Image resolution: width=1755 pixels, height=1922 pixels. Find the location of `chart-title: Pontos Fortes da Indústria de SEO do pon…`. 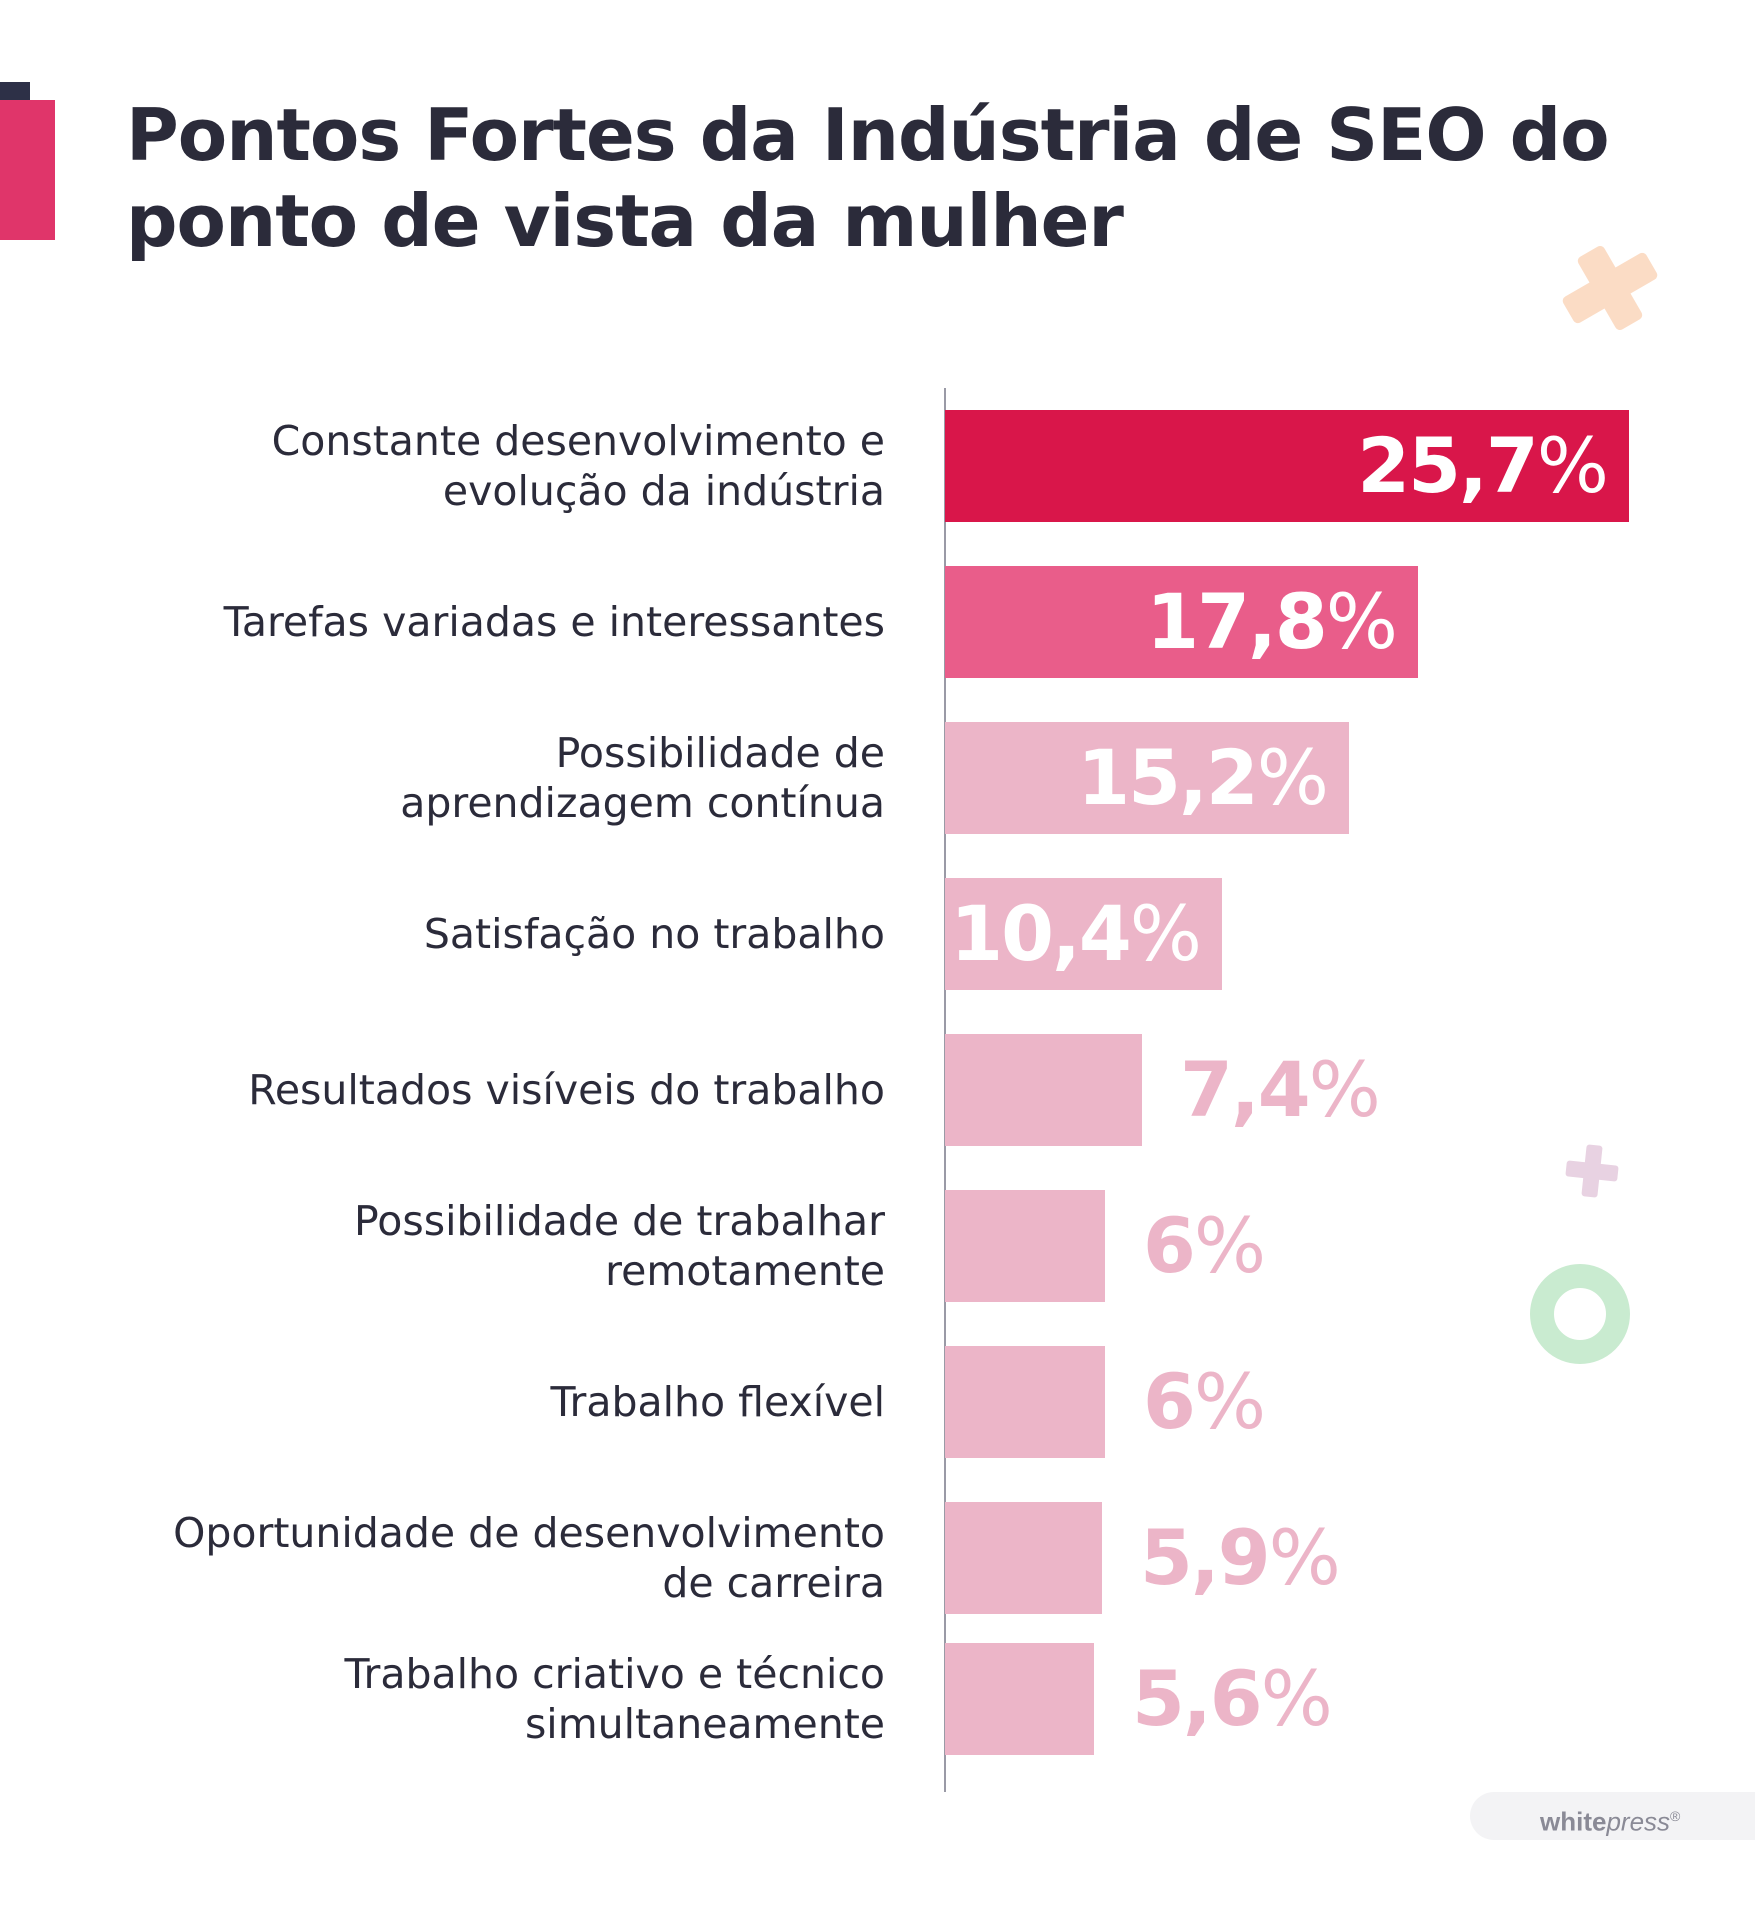

chart-title: Pontos Fortes da Indústria de SEO do pon… is located at coordinates (876, 178).